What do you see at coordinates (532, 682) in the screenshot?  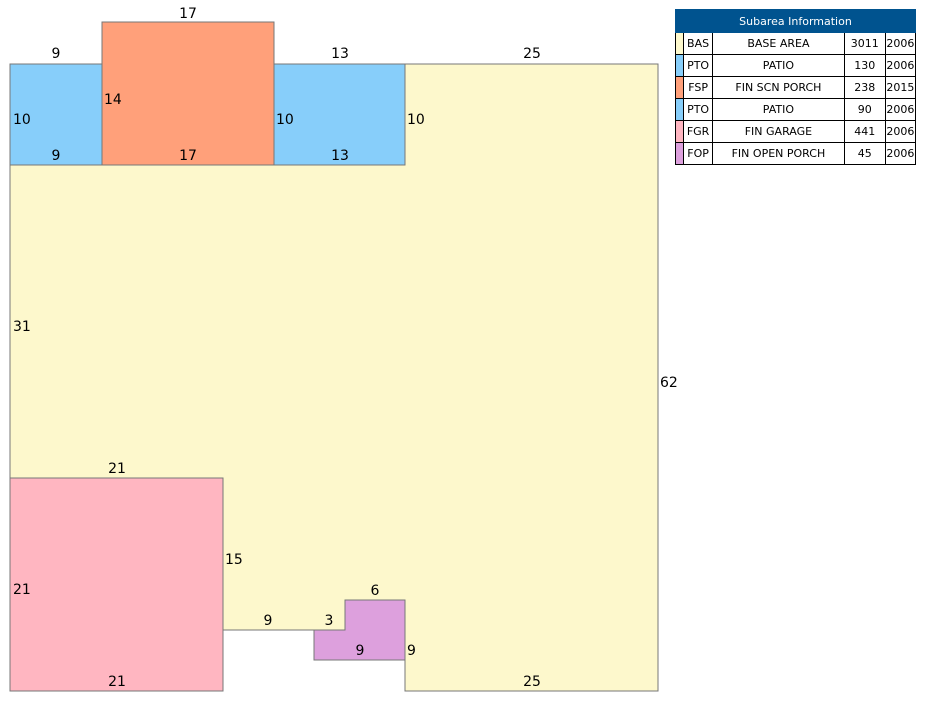 I see `dim-bas-bottom: 25` at bounding box center [532, 682].